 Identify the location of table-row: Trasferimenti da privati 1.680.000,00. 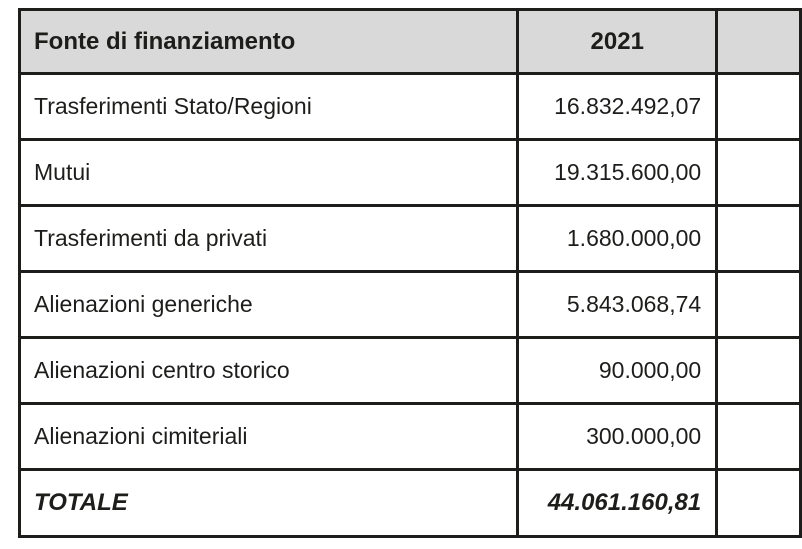
(409, 238).